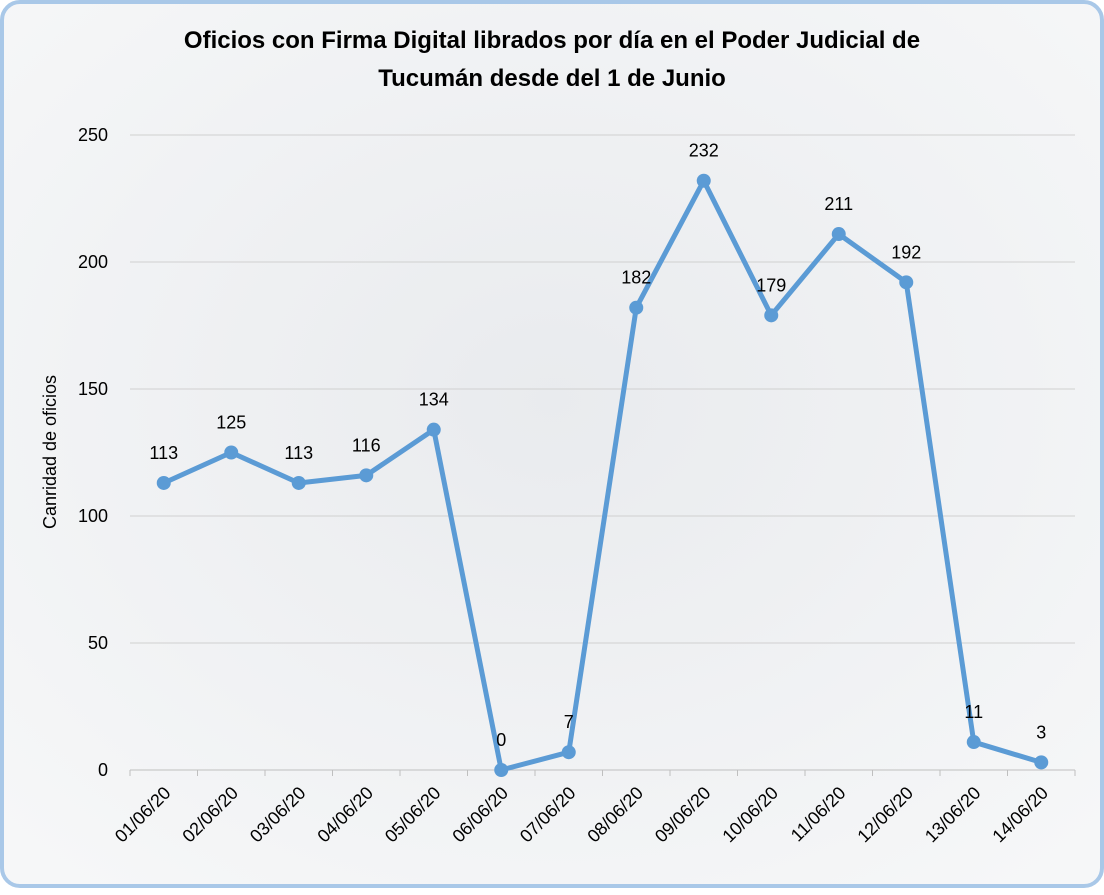 The image size is (1104, 895). I want to click on y-tick-label: 100, so click(93, 516).